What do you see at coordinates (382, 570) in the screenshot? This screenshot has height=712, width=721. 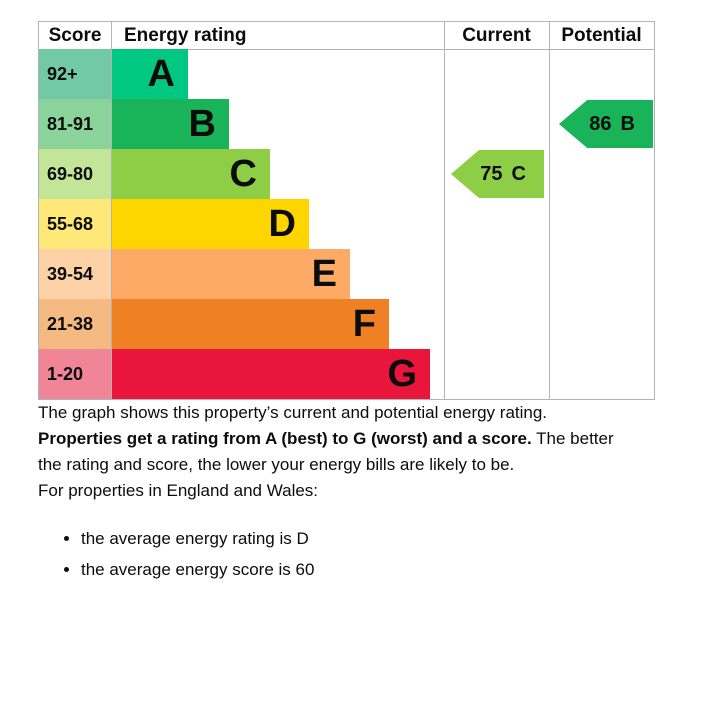 I see `average-score-item: the average energy score is 60` at bounding box center [382, 570].